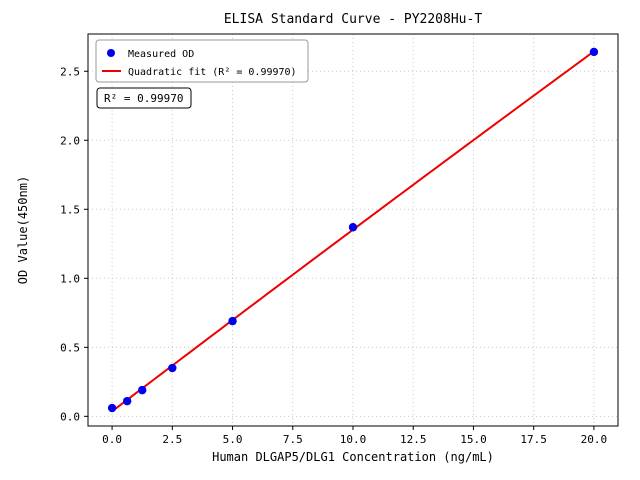 This screenshot has height=480, width=640. Describe the element at coordinates (70, 71) in the screenshot. I see `y-tick-label: 2.5` at that location.